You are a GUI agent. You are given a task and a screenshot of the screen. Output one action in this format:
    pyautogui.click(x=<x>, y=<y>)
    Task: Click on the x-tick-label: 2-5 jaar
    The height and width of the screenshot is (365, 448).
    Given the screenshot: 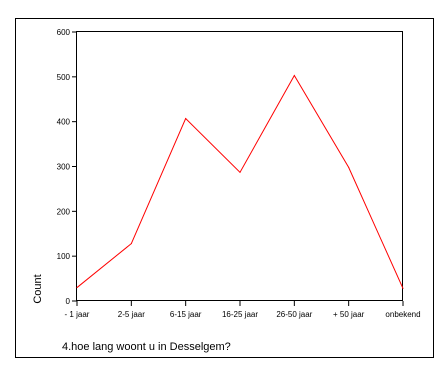 What is the action you would take?
    pyautogui.click(x=131, y=314)
    